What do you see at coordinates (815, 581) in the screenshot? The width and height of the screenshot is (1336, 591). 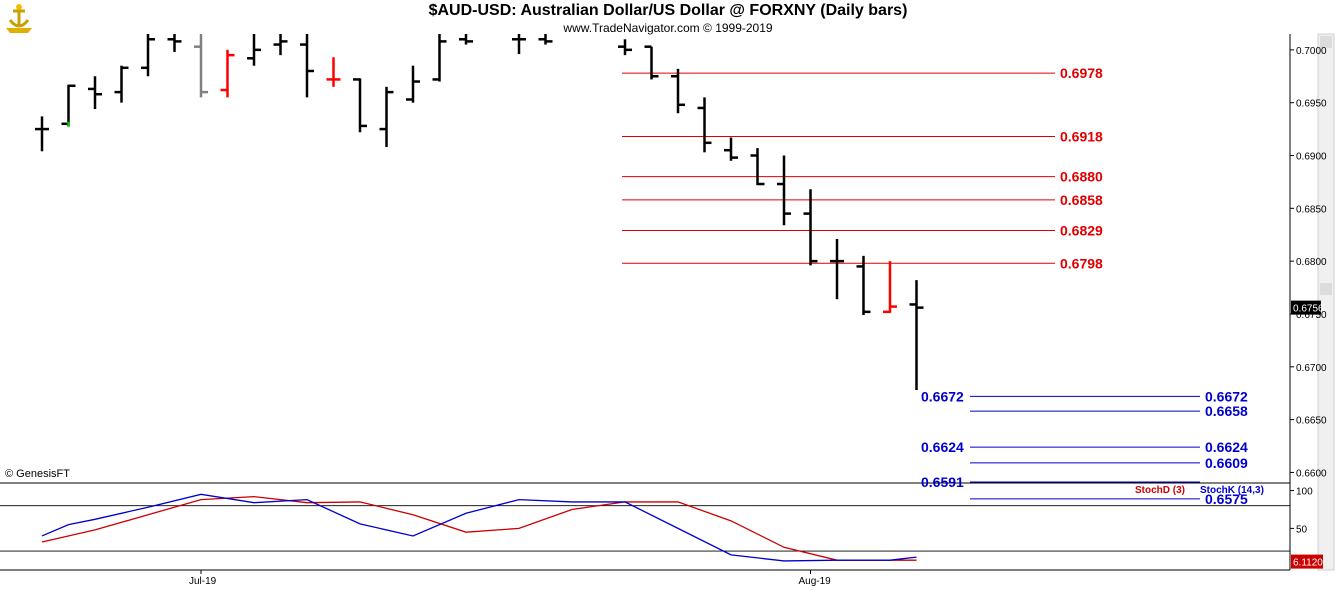 I see `time-tick-label: Aug-19` at bounding box center [815, 581].